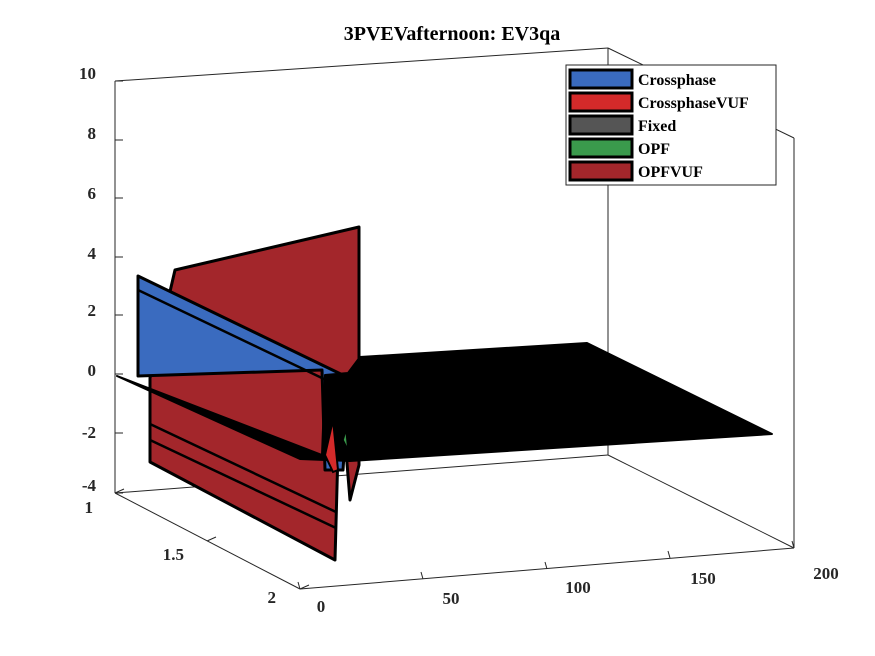 This screenshot has height=656, width=875. I want to click on legend-item-opf: OPF, so click(619, 148).